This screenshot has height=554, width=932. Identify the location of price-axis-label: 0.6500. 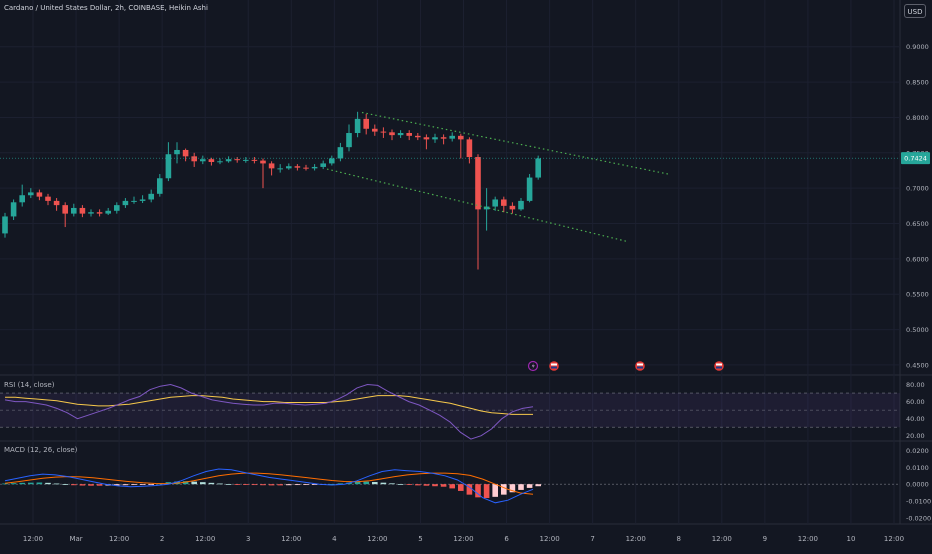
(917, 224).